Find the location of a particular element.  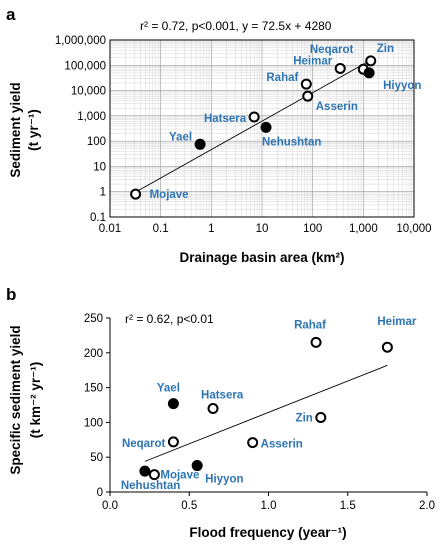

panel-a-xlabel: Drainage basin area (km²) is located at coordinates (261, 257).